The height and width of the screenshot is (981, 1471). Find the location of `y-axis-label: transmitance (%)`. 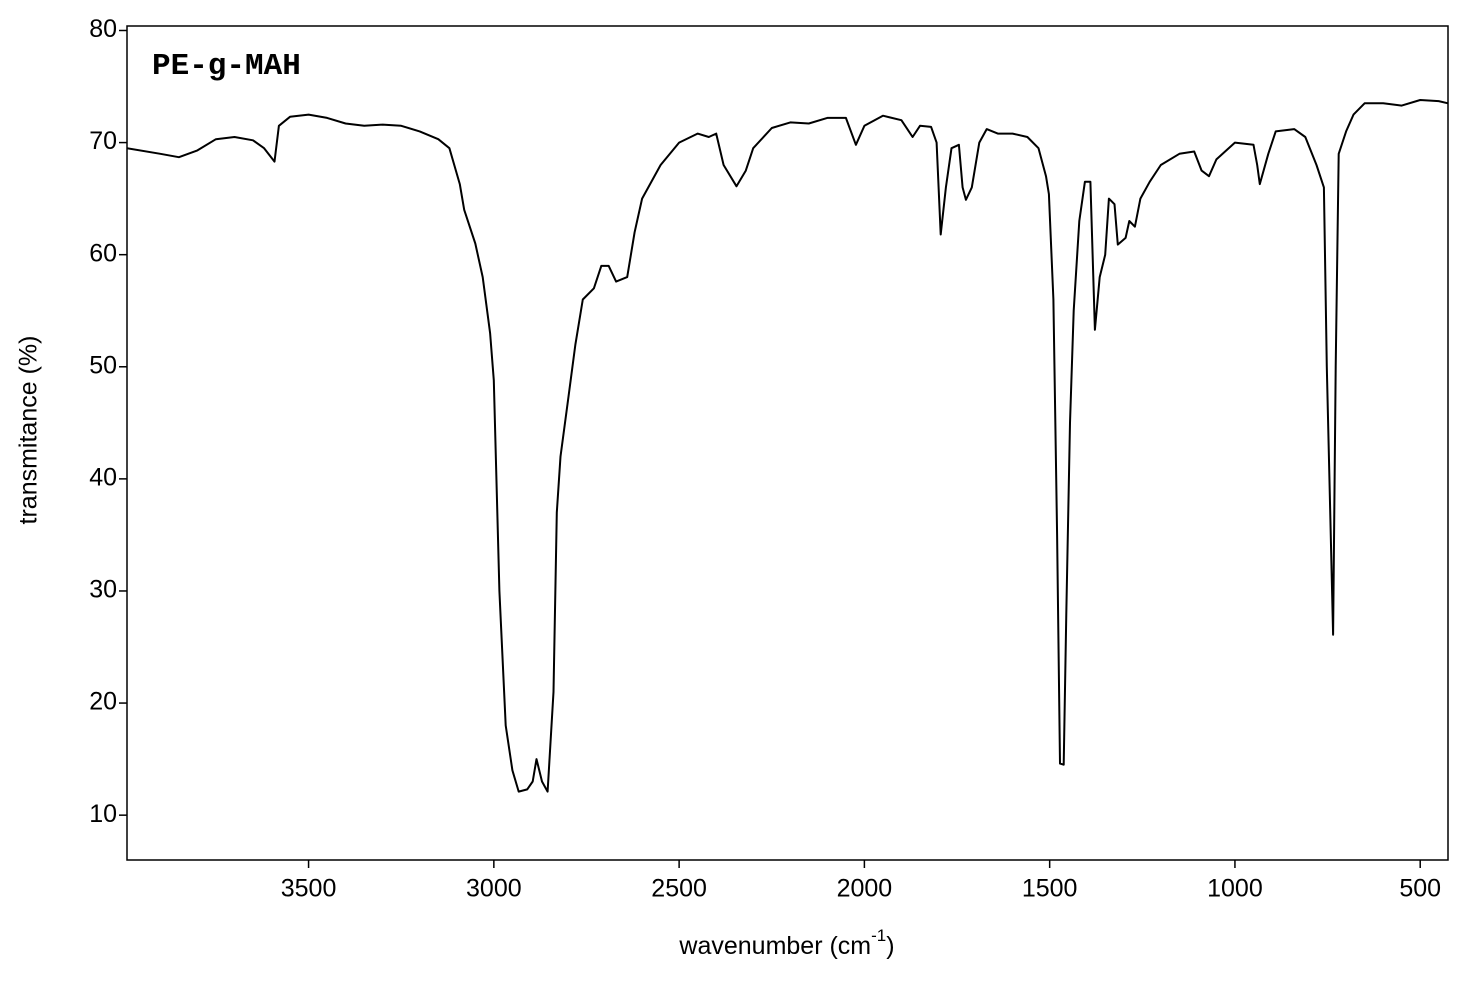

y-axis-label: transmitance (%) is located at coordinates (29, 430).